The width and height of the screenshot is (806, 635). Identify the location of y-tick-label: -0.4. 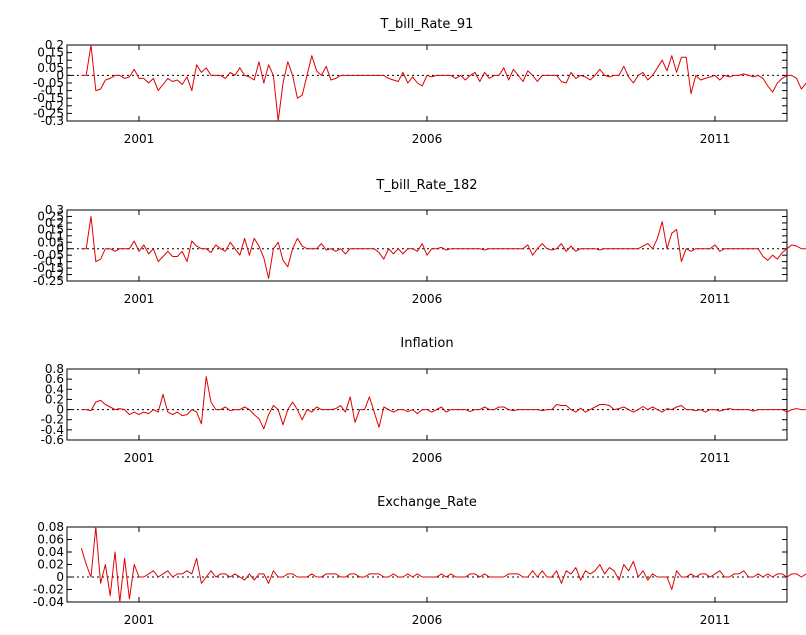
(52, 430).